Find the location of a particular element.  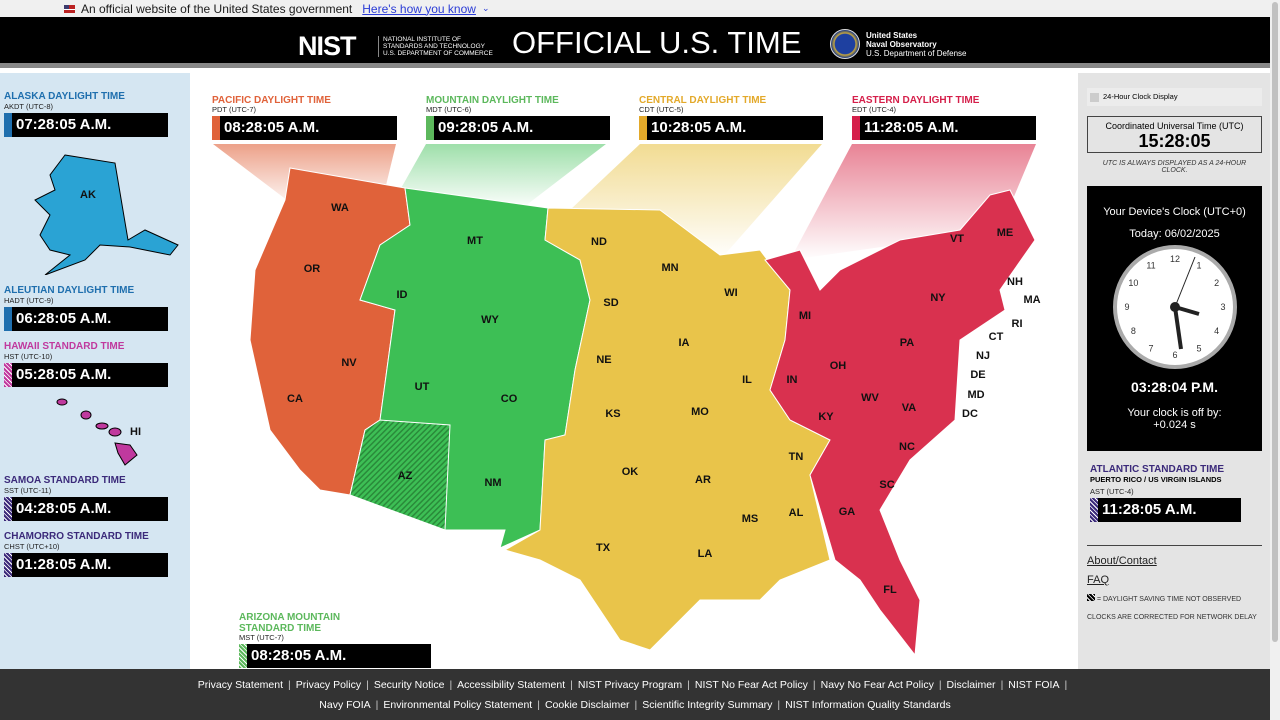

chamorro-zone-name: CHAMORRO STANDARD TIME is located at coordinates (76, 536).